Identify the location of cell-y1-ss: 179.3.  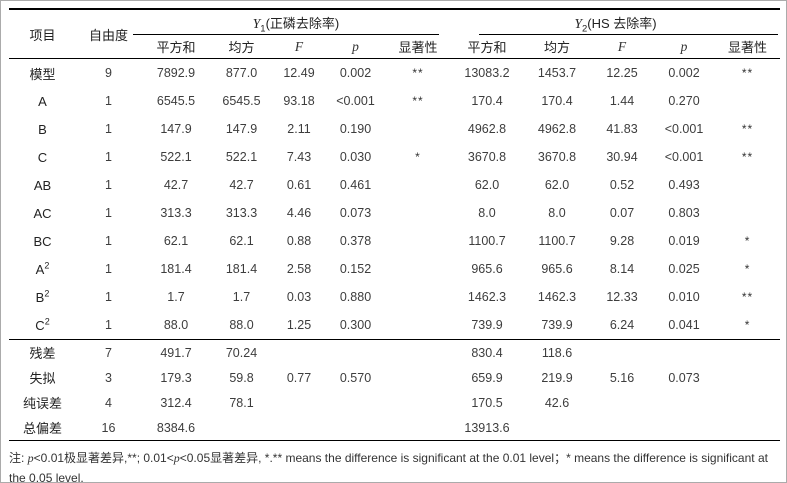
(176, 377).